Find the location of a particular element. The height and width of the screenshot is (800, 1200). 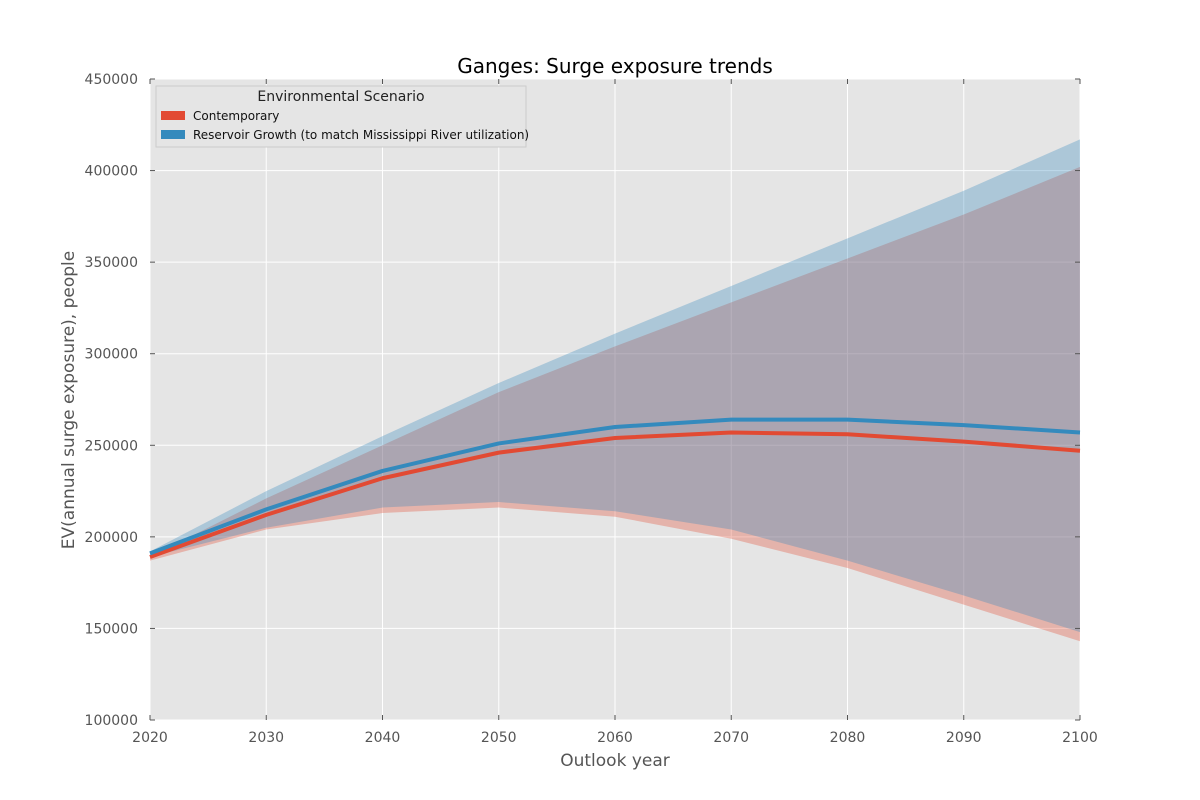

legend-swatch-reservoir-growth is located at coordinates (173, 134).